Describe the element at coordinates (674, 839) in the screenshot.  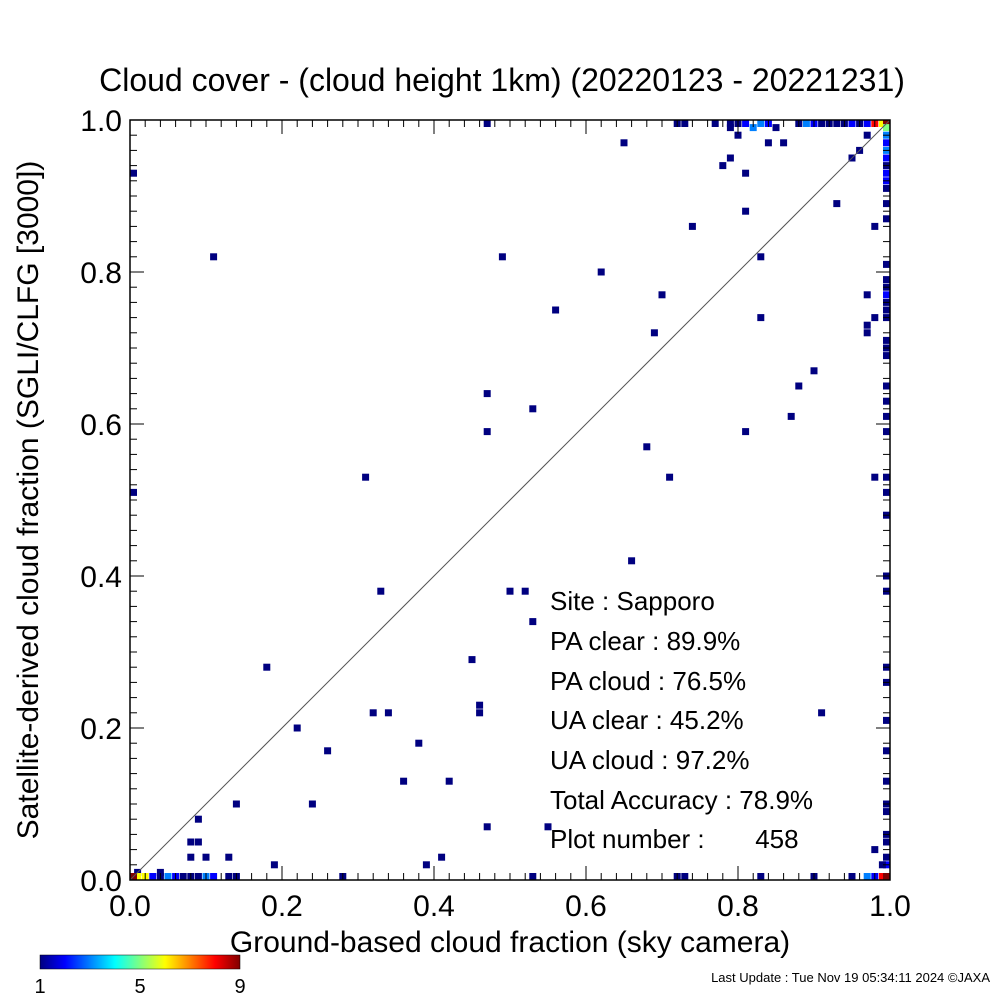
I see `stat-plot-number: Plot number : 458` at that location.